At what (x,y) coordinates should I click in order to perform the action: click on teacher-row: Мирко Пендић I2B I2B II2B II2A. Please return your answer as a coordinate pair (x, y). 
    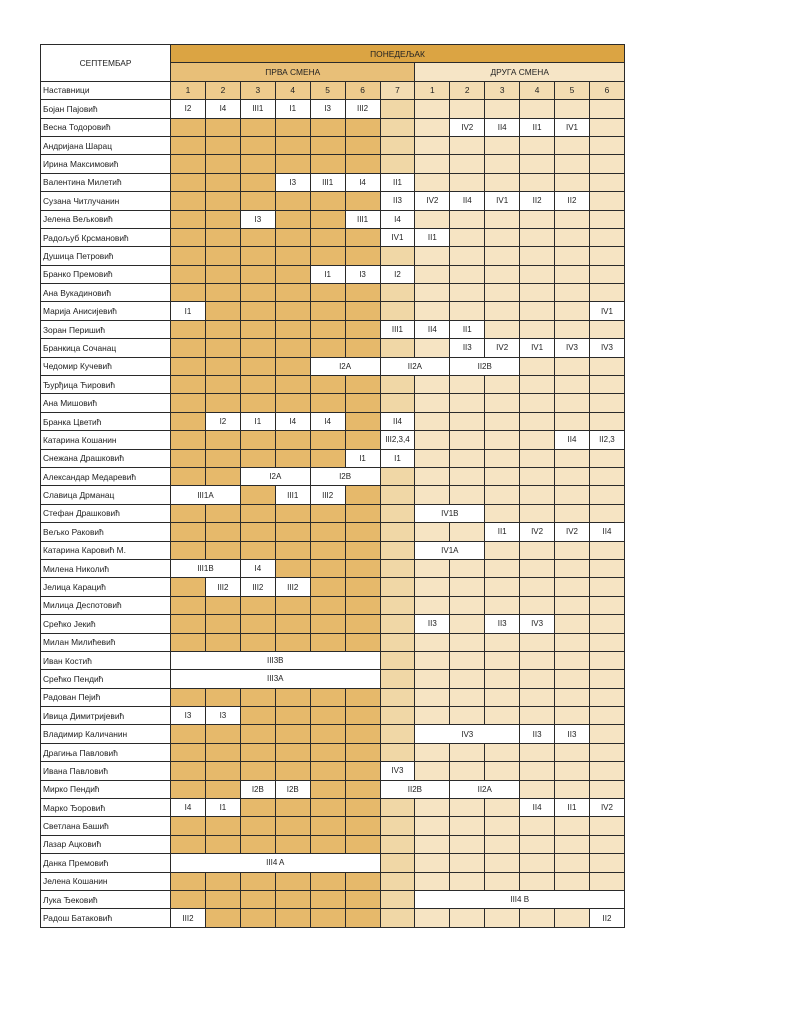
    Looking at the image, I should click on (332, 789).